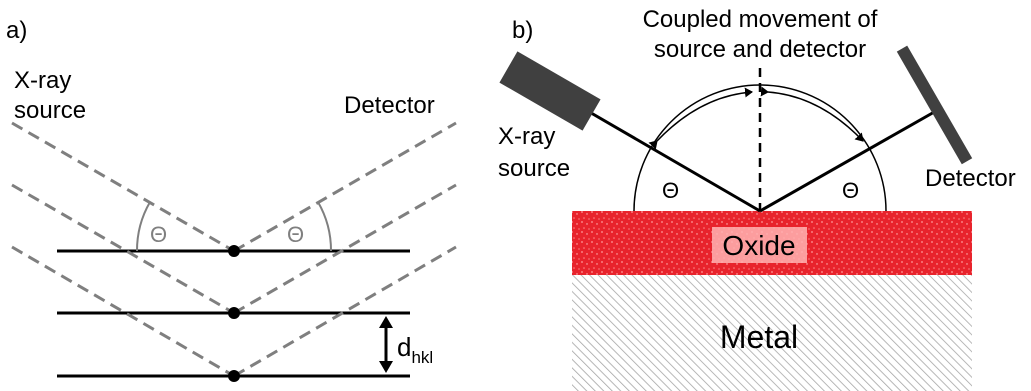 The image size is (1031, 391). Describe the element at coordinates (673, 160) in the screenshot. I see `incident-beam` at that location.